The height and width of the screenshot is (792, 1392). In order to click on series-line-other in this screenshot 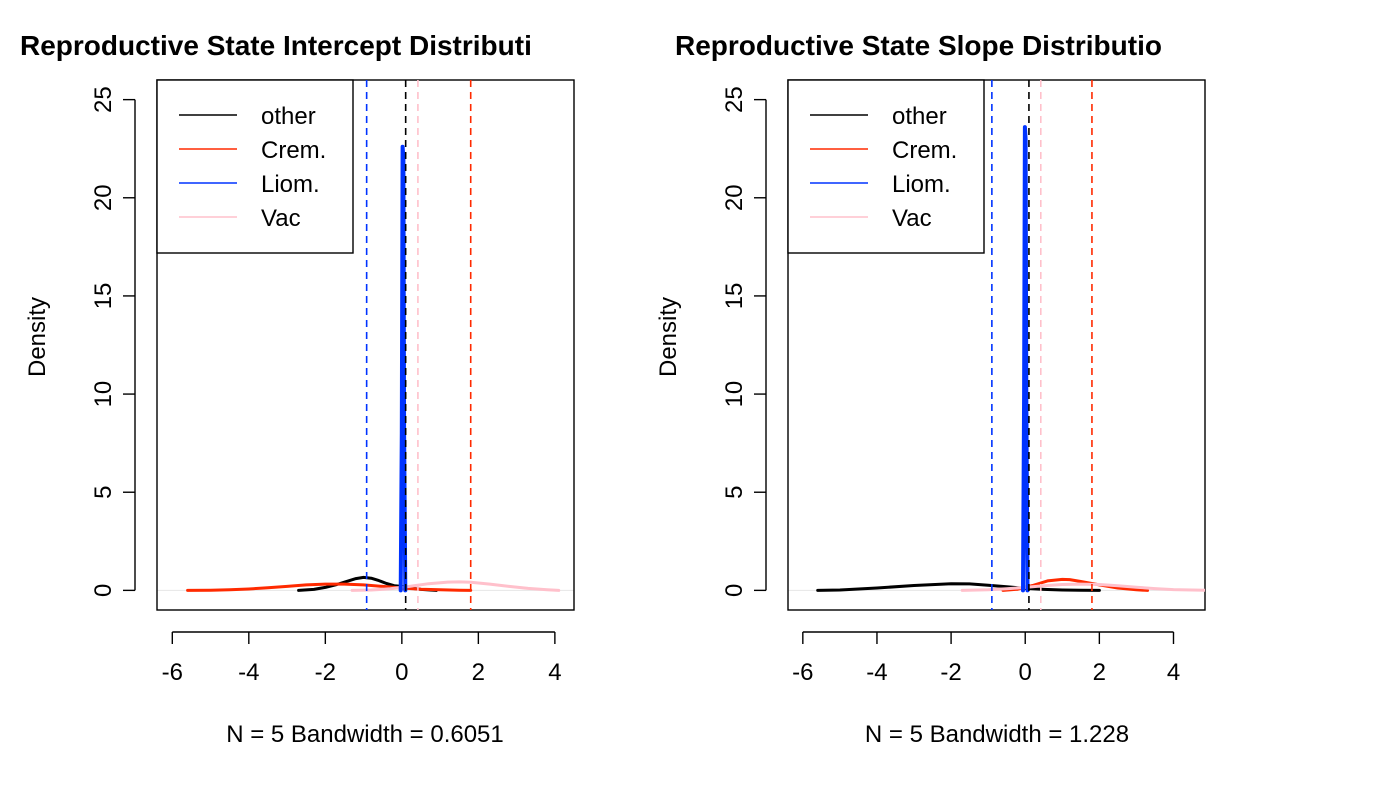, I will do `click(958, 587)`.